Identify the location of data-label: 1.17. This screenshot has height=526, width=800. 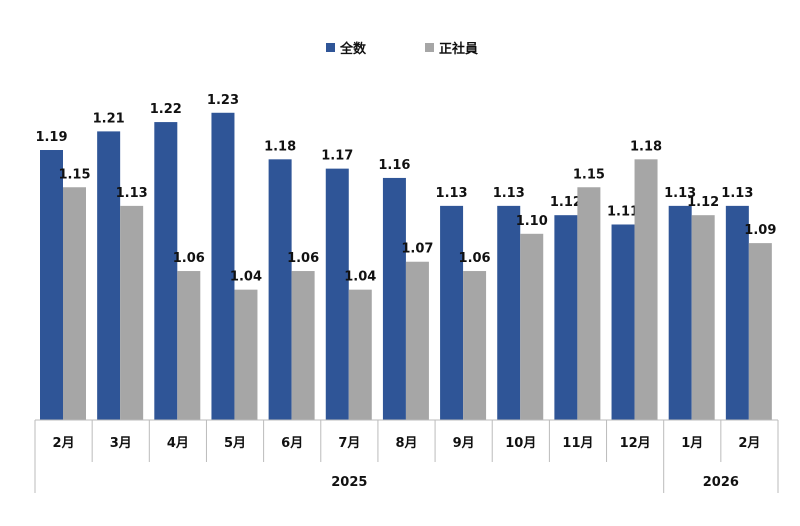
(337, 156).